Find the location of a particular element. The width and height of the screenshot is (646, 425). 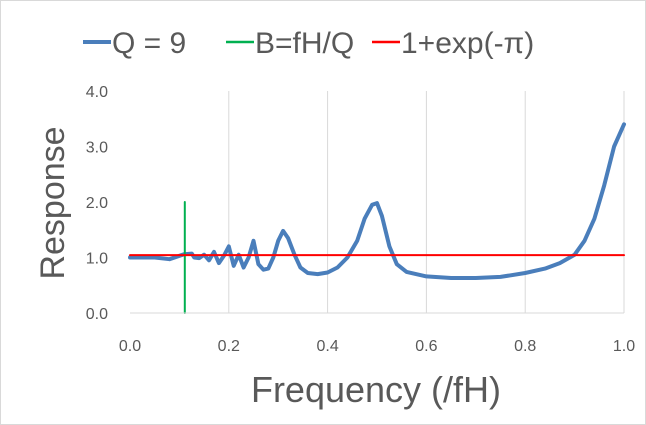

legend: Q = 9 B=fH/Q 1+exp(-π) is located at coordinates (308, 43).